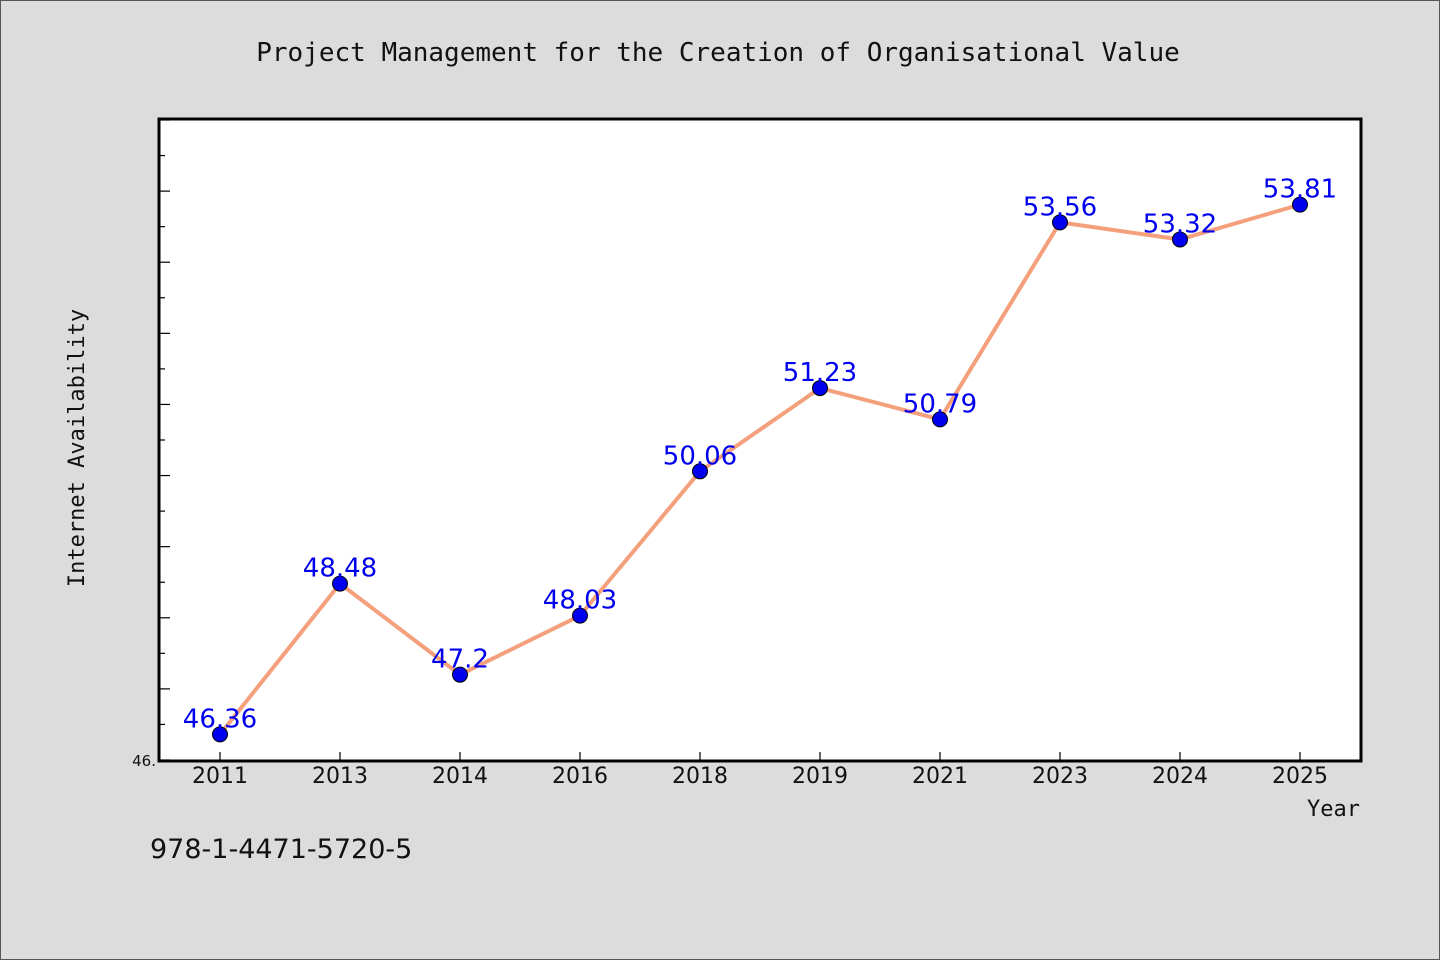 This screenshot has height=960, width=1440. What do you see at coordinates (700, 456) in the screenshot?
I see `data-label: 50.06` at bounding box center [700, 456].